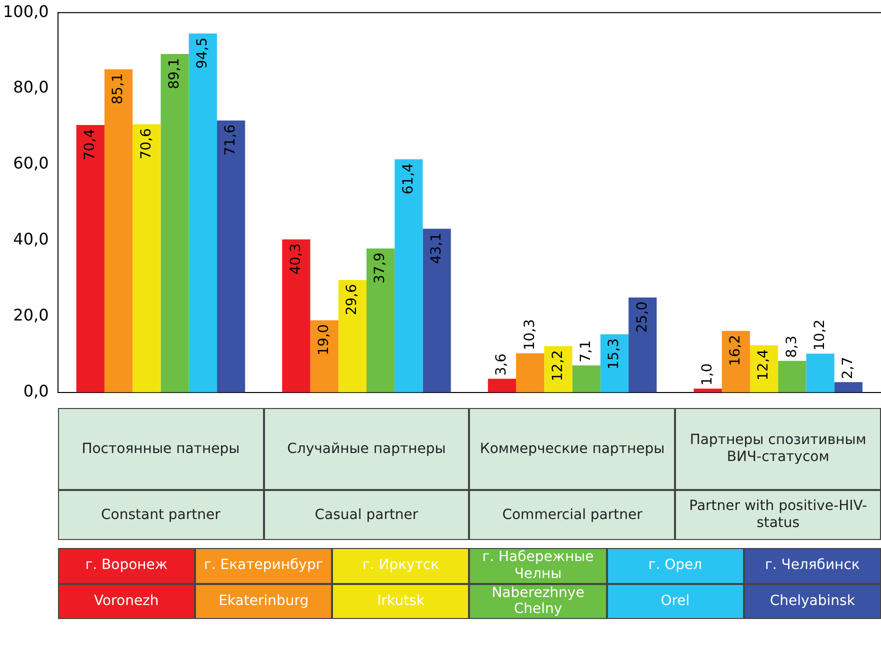 This screenshot has width=881, height=652. Describe the element at coordinates (264, 583) in the screenshot. I see `text: г. Екатеринбург Ekaterinburg` at that location.